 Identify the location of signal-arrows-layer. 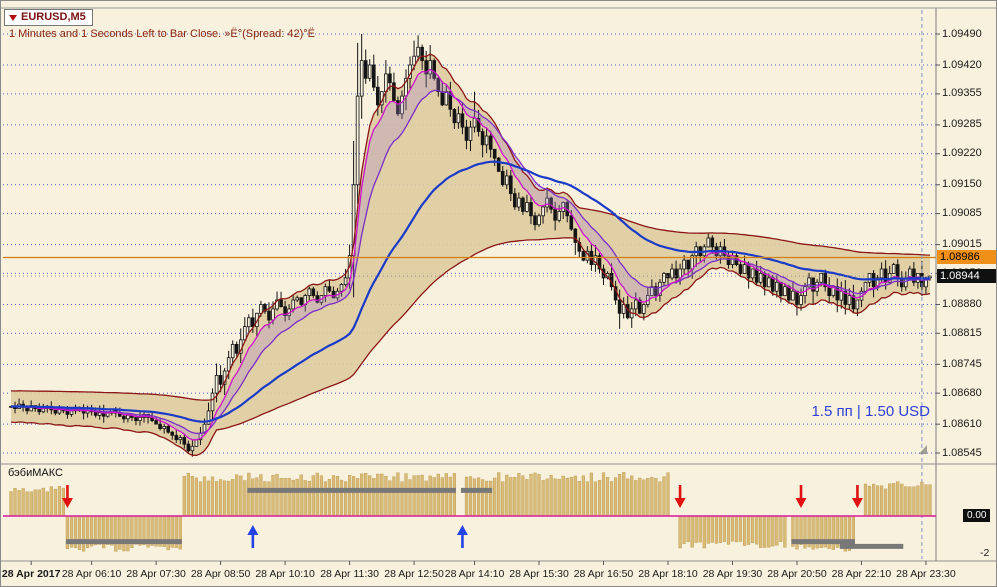
(462, 516).